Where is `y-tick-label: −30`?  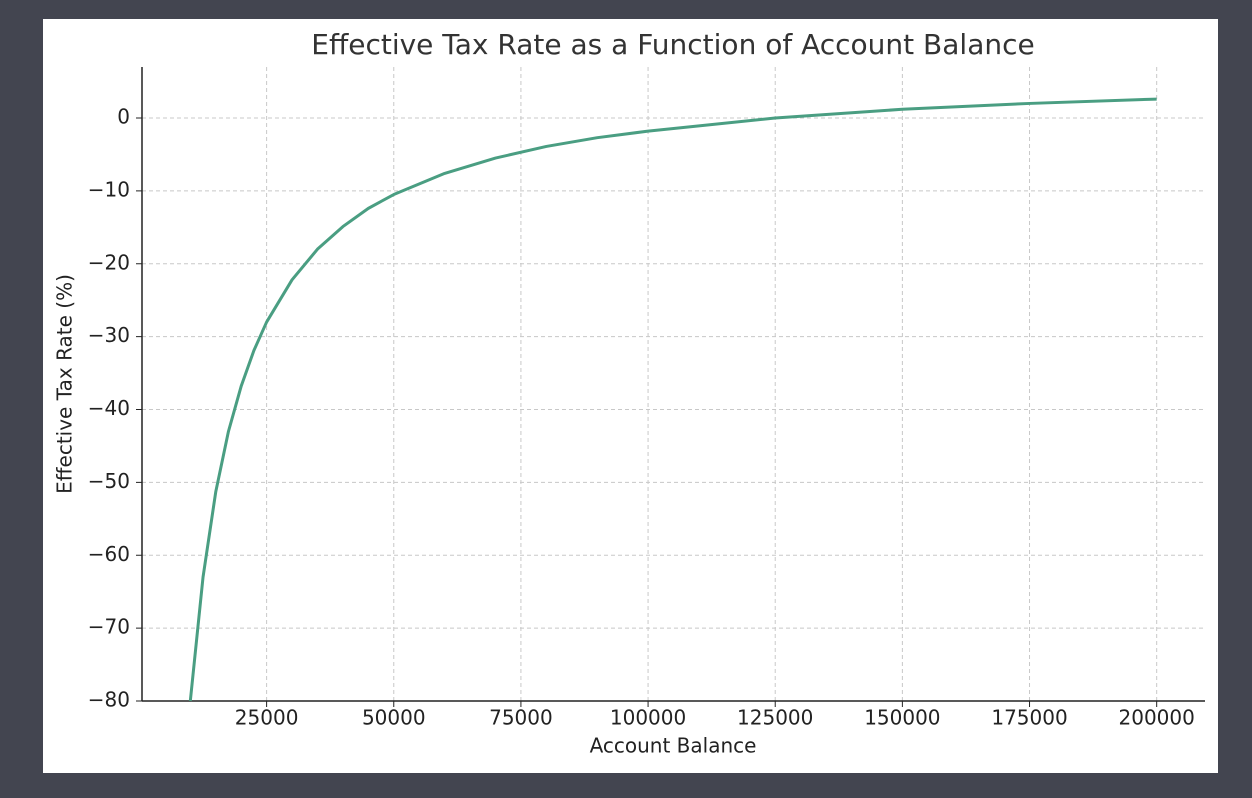 y-tick-label: −30 is located at coordinates (109, 335).